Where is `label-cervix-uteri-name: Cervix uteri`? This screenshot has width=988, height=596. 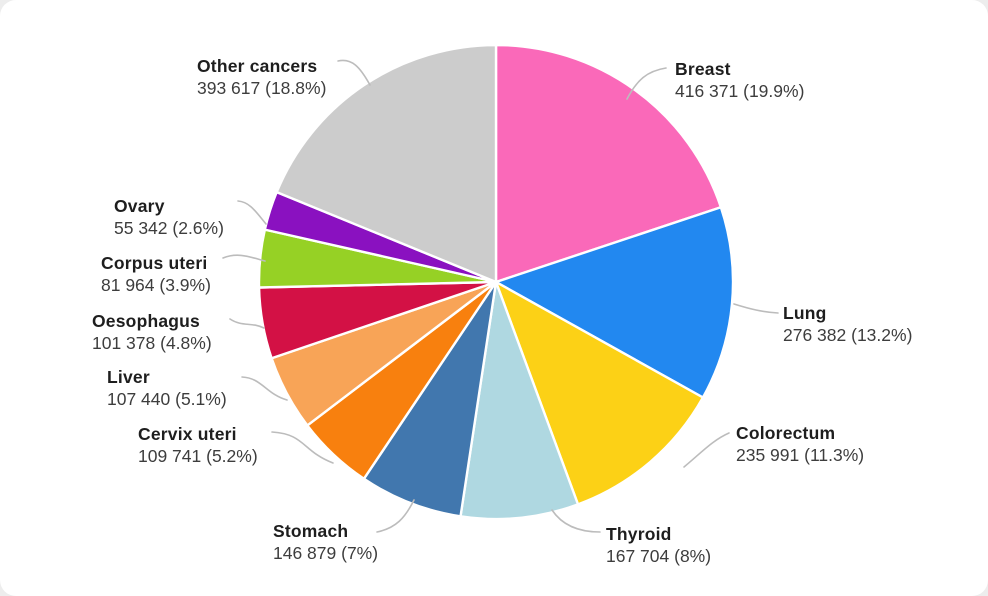 label-cervix-uteri-name: Cervix uteri is located at coordinates (187, 434).